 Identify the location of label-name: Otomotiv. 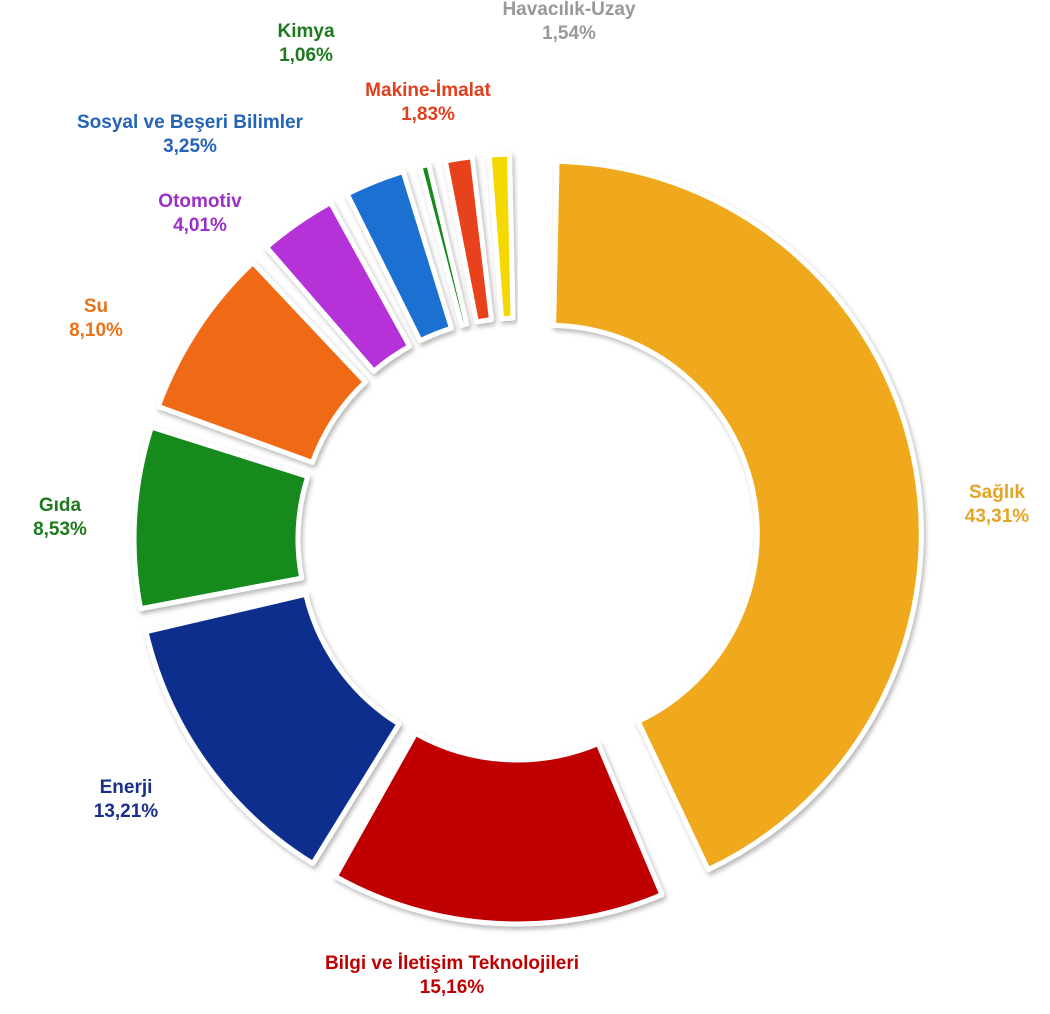
(200, 201).